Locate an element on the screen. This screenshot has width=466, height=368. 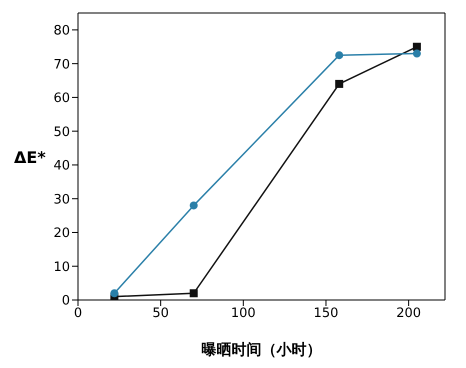
x-tick-label: 0 is located at coordinates (78, 314).